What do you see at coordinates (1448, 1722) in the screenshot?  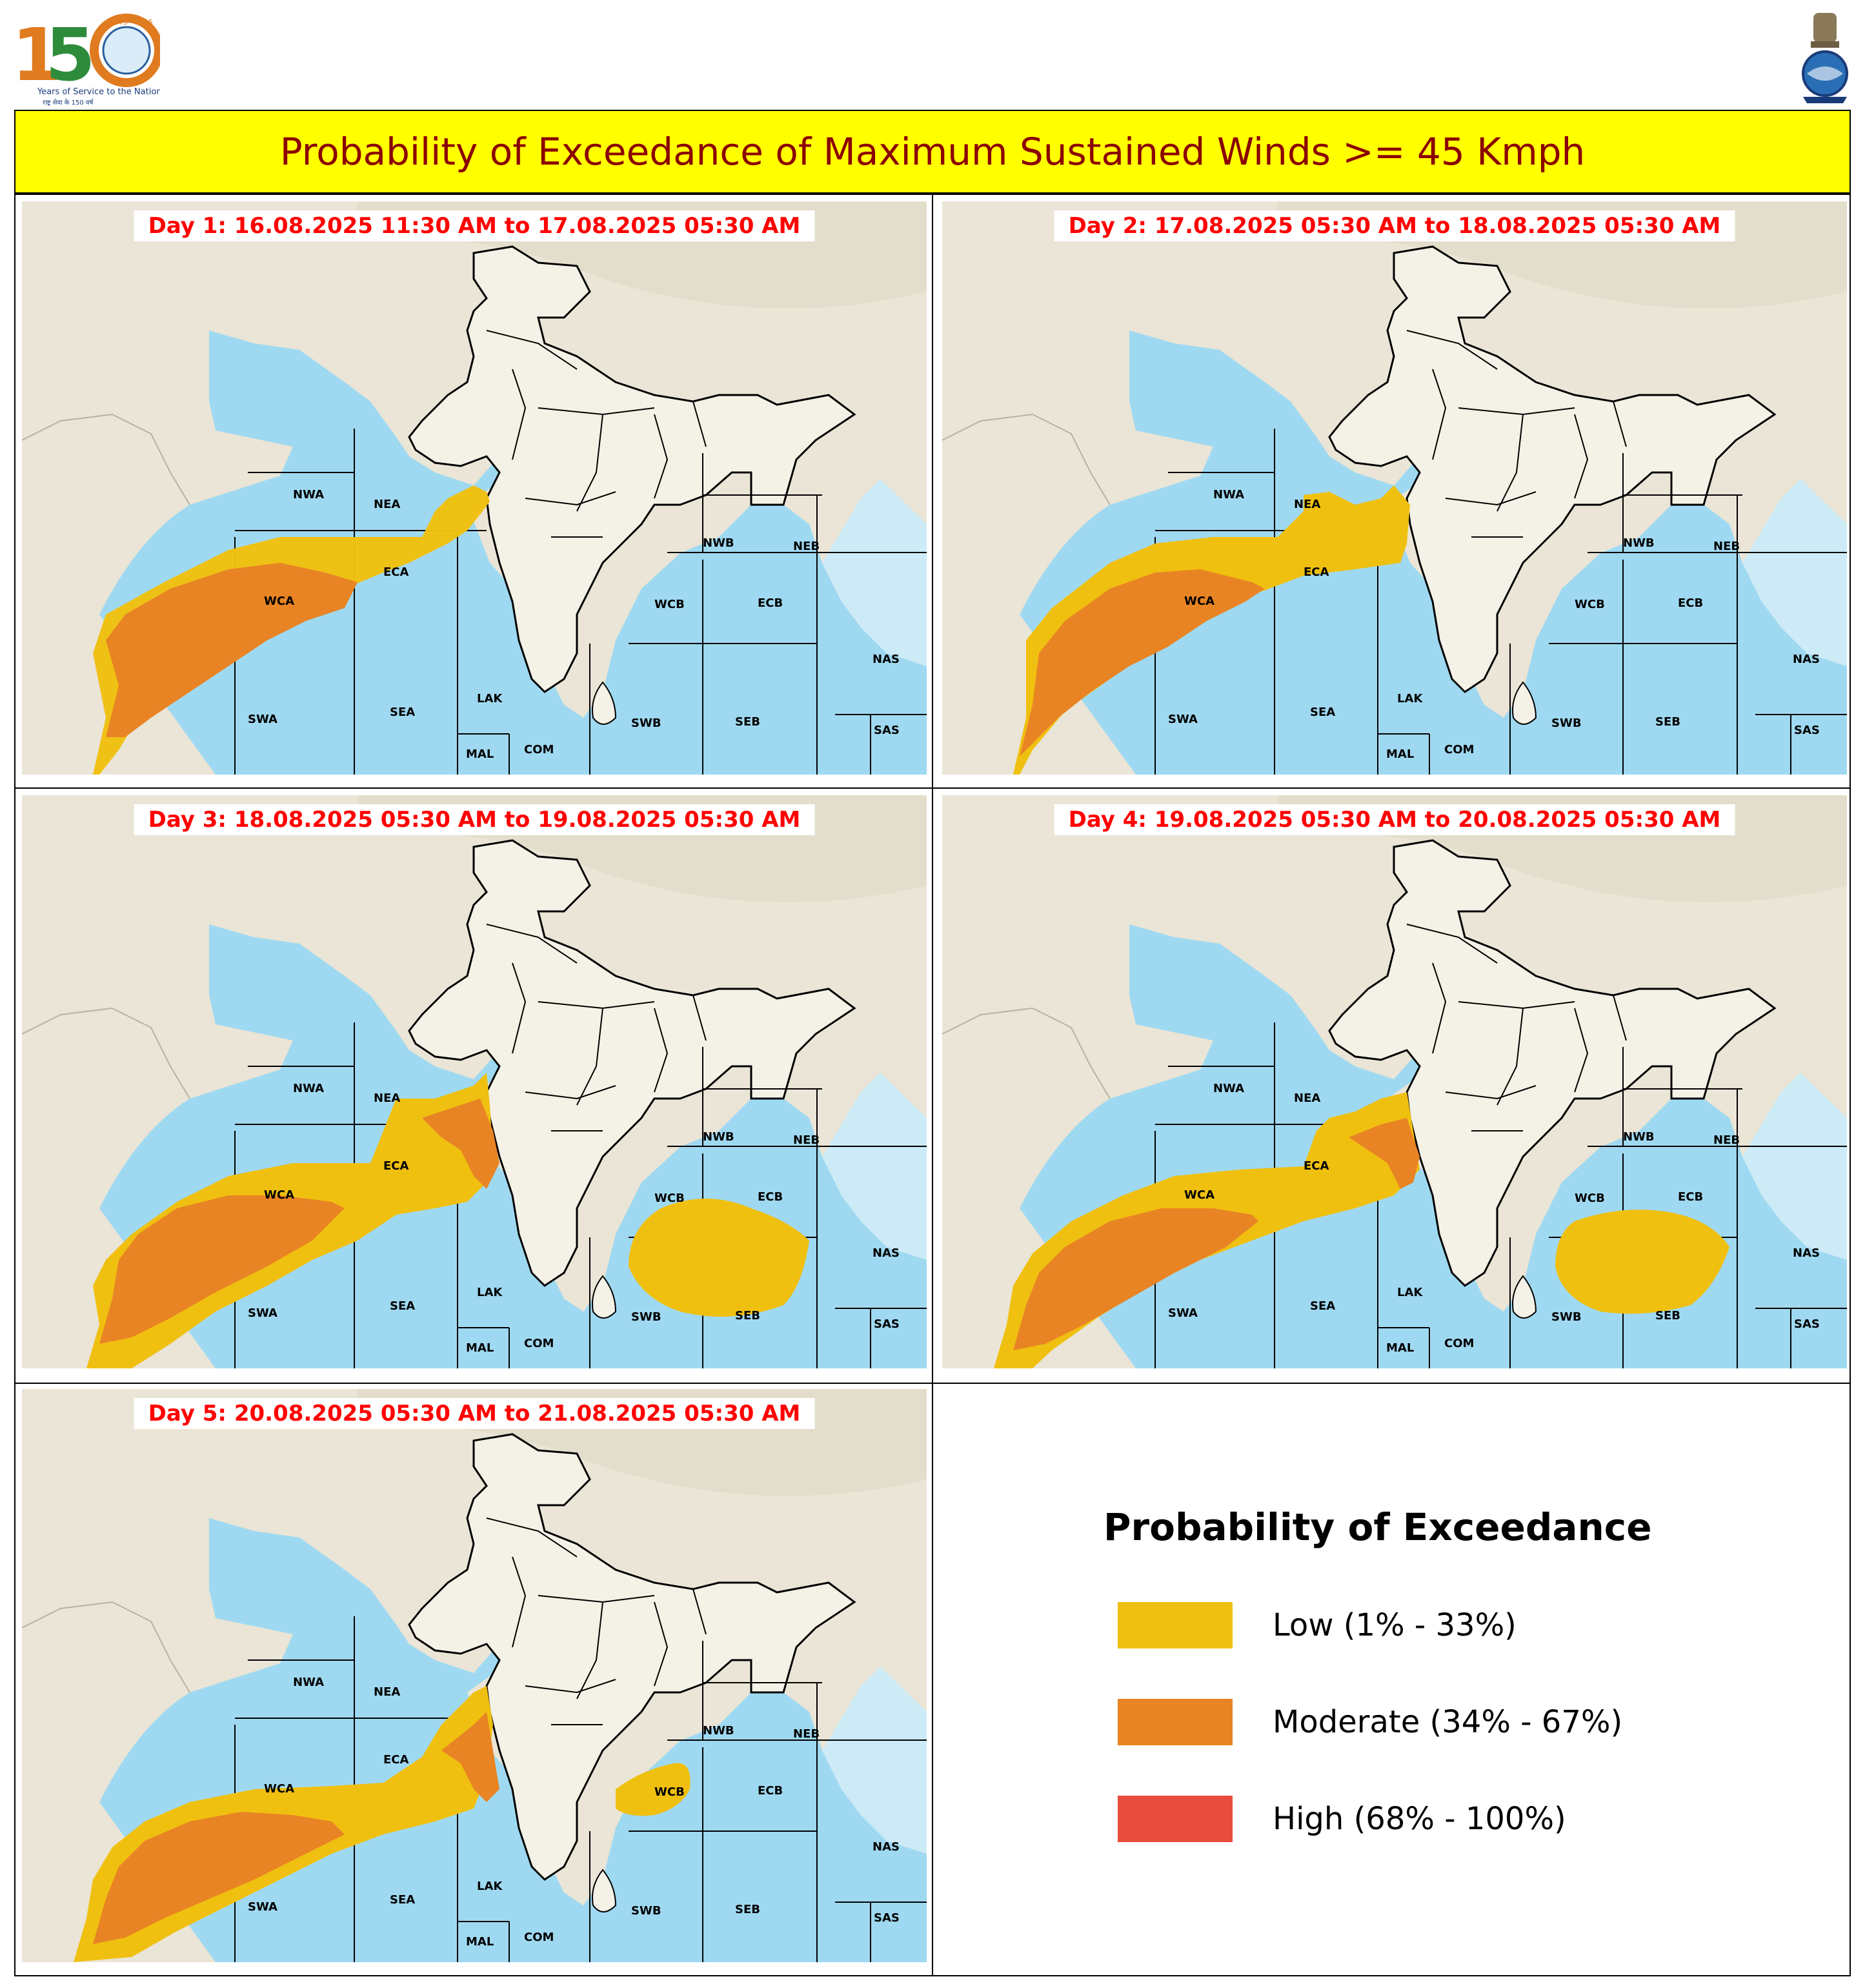 I see `legend-label-moderate: Moderate (34% - 67%)` at bounding box center [1448, 1722].